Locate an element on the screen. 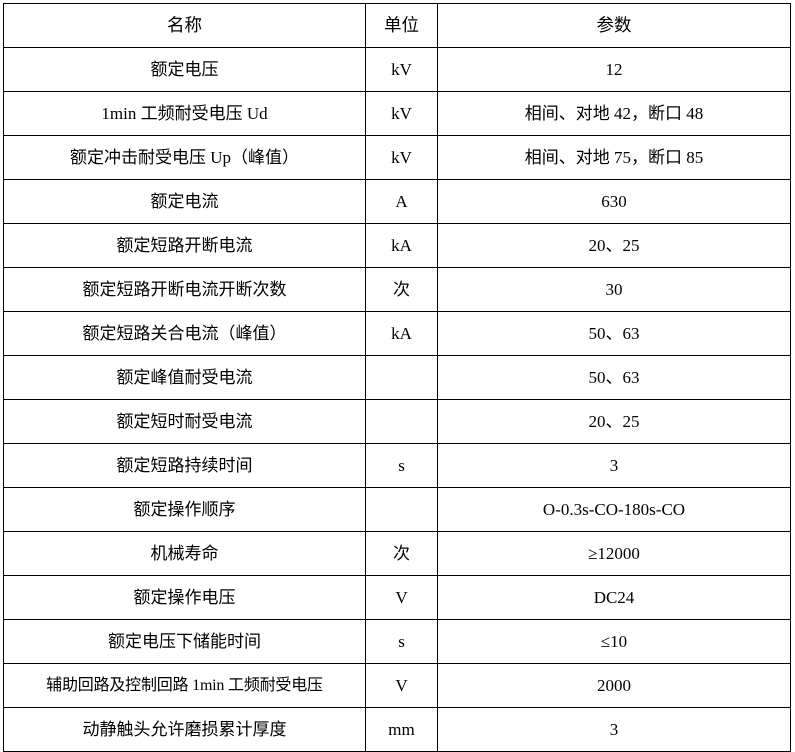  cell-parameter-value: DC24 is located at coordinates (614, 597).